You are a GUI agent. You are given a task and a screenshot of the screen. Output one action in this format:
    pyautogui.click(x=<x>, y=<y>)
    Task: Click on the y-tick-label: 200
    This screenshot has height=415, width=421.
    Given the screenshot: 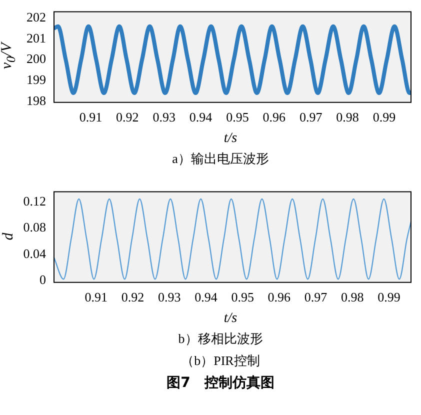 What is the action you would take?
    pyautogui.click(x=36, y=58)
    